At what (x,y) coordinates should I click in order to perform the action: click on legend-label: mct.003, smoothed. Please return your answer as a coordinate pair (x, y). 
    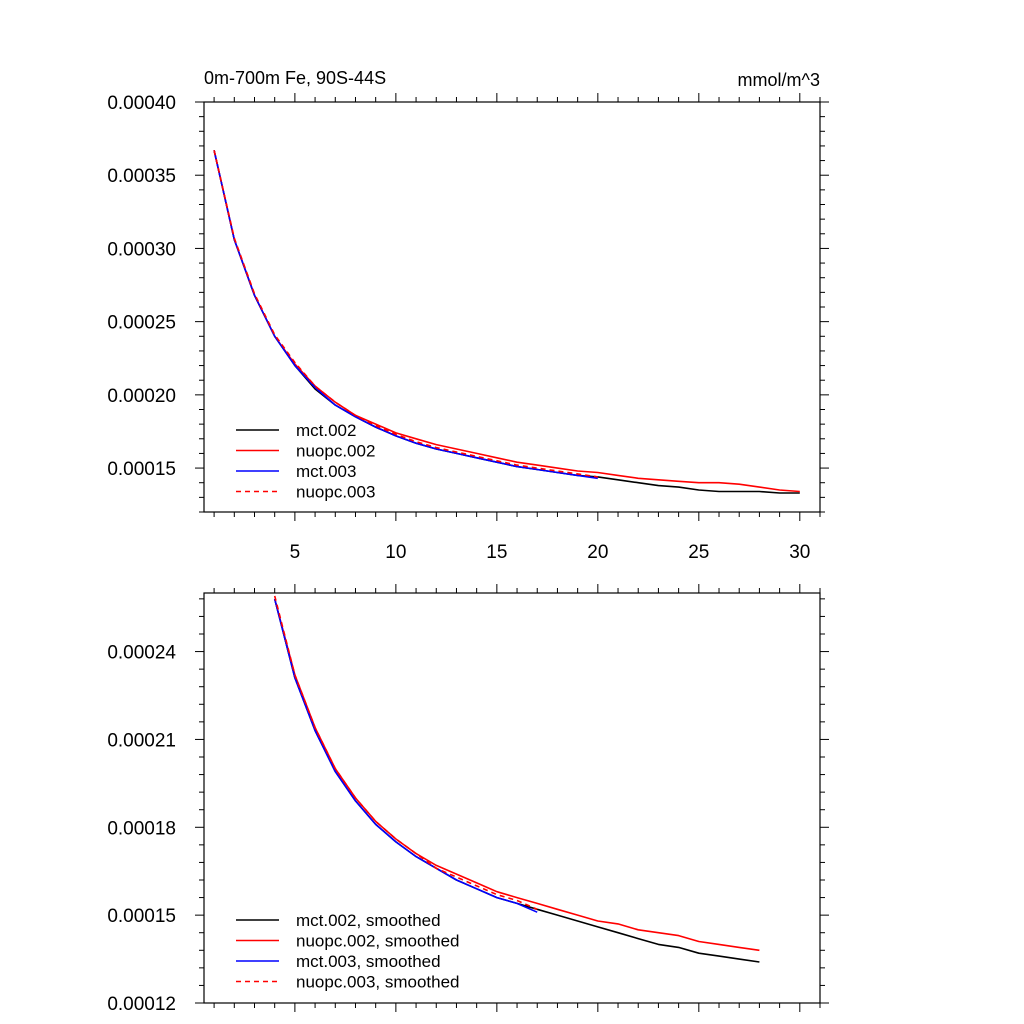
    Looking at the image, I should click on (368, 961).